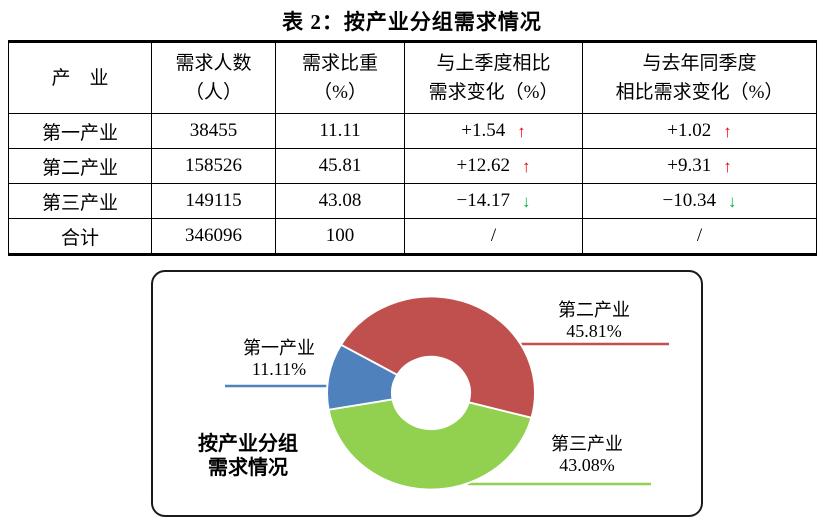  What do you see at coordinates (699, 63) in the screenshot?
I see `header-yoy-line1: 与去年同季度` at bounding box center [699, 63].